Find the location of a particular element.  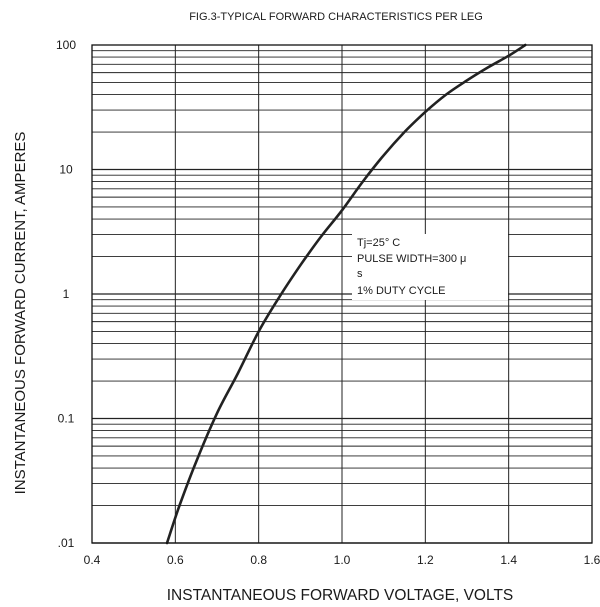

note-line: PULSE WIDTH=300 μ is located at coordinates (411, 259).